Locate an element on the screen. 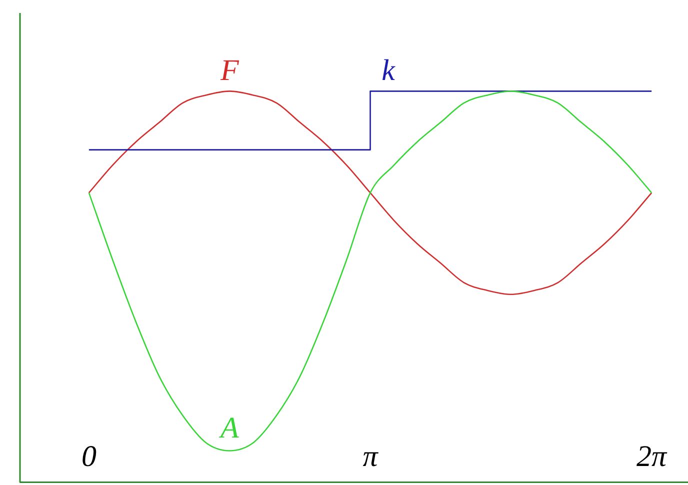 This screenshot has height=485, width=688. series-label: F is located at coordinates (229, 71).